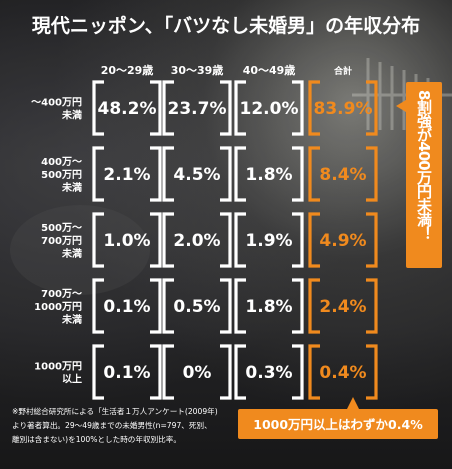 This screenshot has width=452, height=469. I want to click on vertical-callout-text: 8割強が400万円未満！, so click(424, 165).